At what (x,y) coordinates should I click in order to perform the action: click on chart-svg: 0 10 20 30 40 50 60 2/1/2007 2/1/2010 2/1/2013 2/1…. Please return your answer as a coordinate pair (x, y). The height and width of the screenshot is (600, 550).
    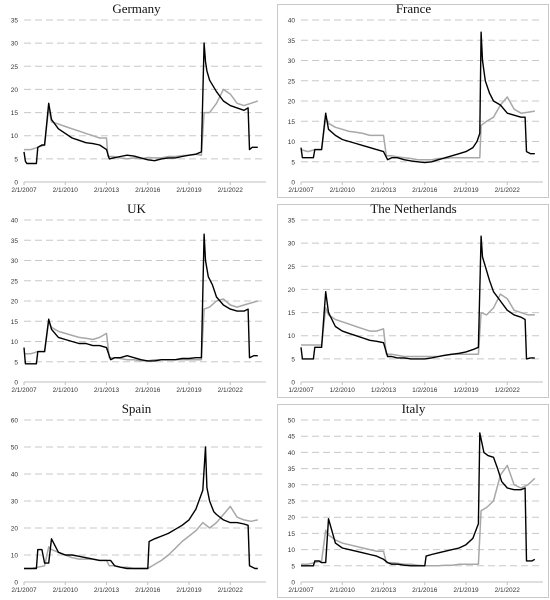
    Looking at the image, I should click on (138, 506).